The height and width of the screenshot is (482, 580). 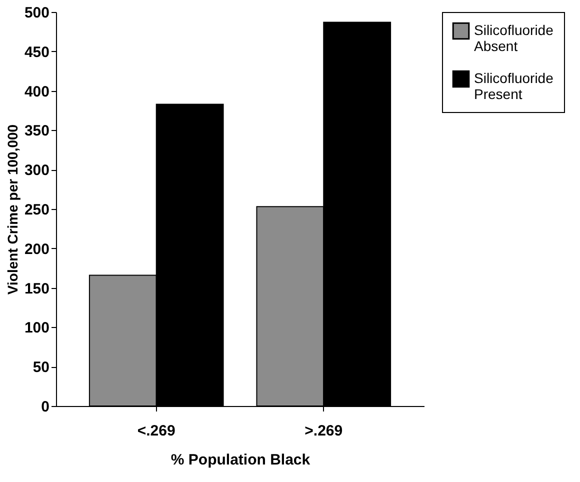 I want to click on x-axis-title: % Population Black, so click(x=240, y=460).